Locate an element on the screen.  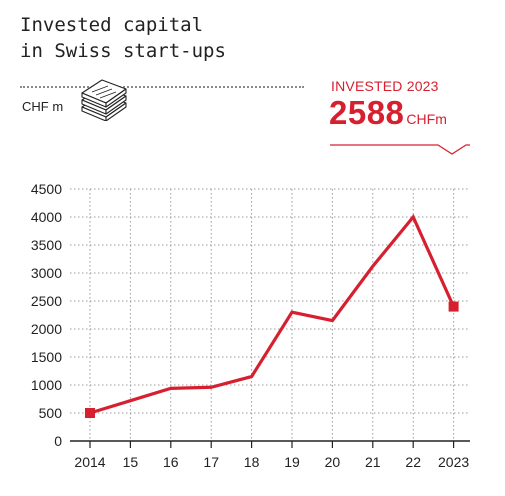
chart-title: Invested capital in Swiss start-ups is located at coordinates (123, 38).